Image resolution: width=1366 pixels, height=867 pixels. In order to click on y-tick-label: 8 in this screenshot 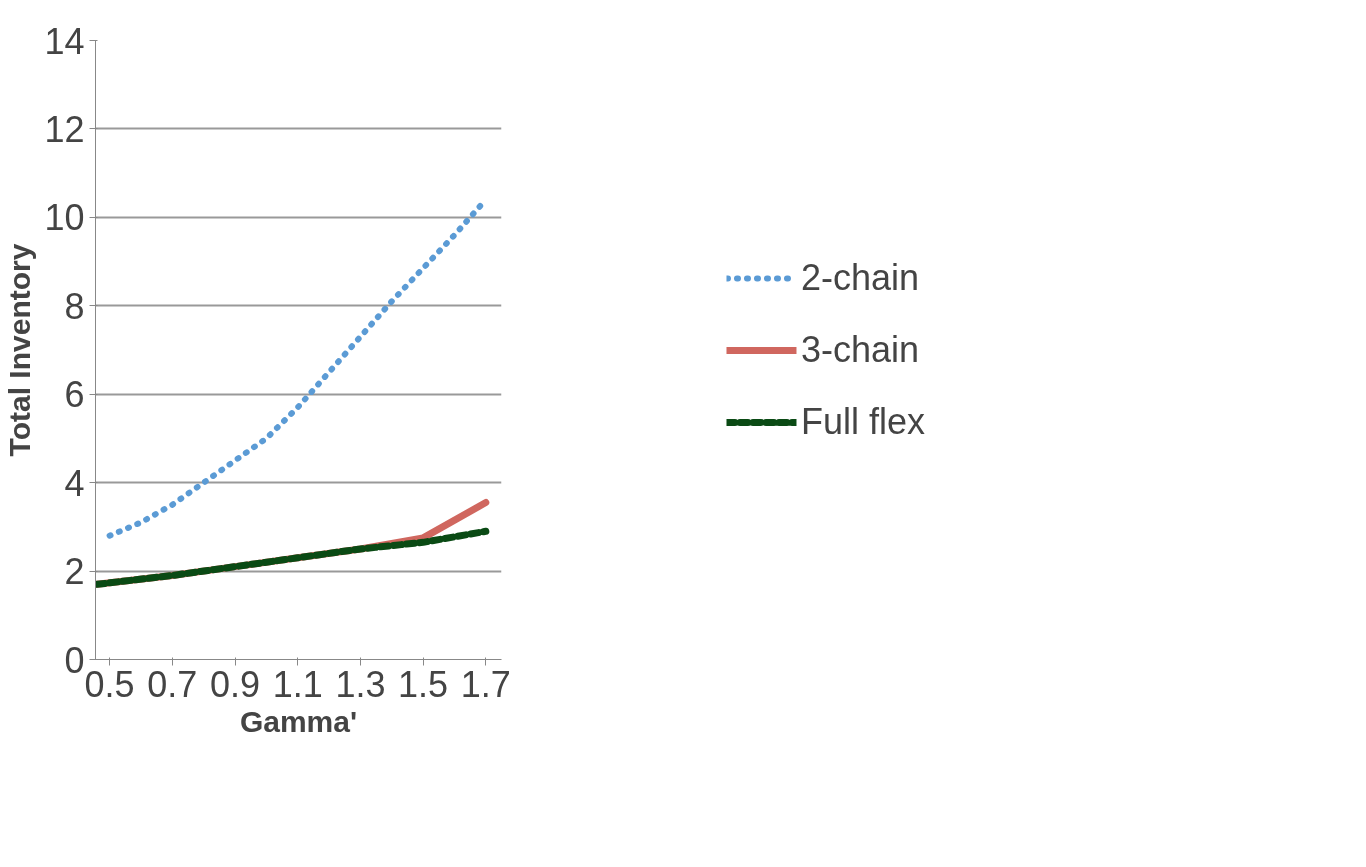, I will do `click(74, 306)`.